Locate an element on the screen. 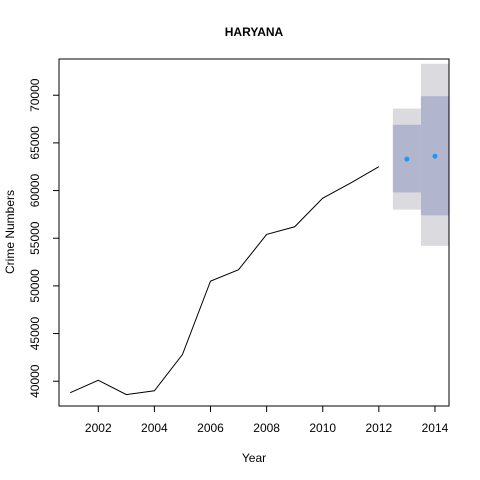  y-tick-label: 40000 is located at coordinates (35, 381).